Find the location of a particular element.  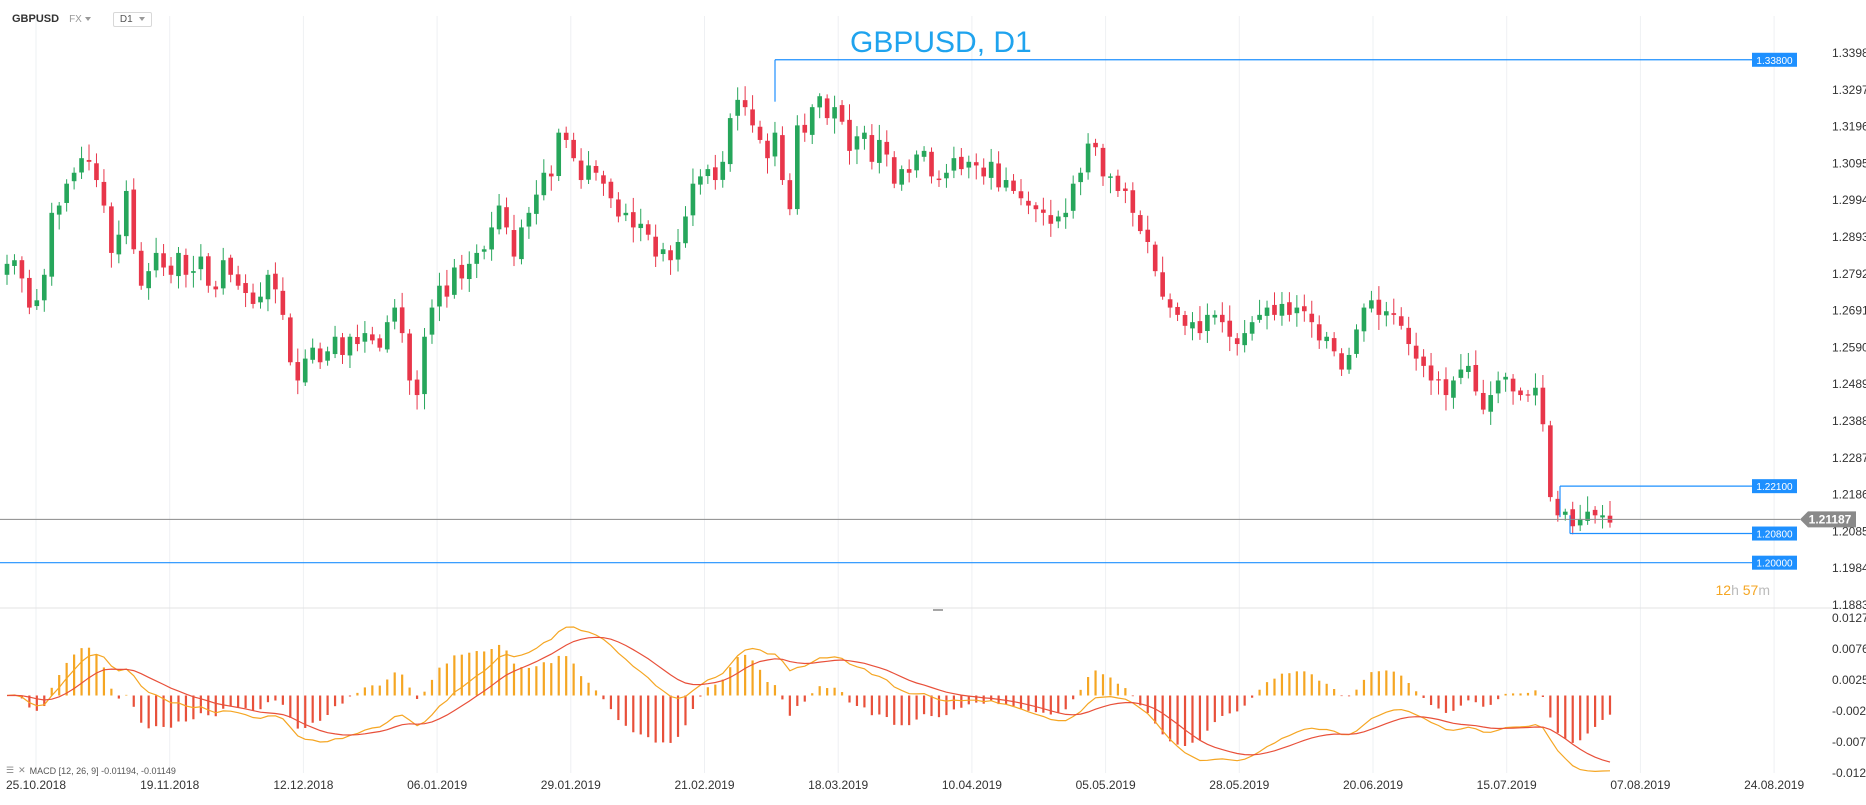

indicator-settings-icon: ☰ is located at coordinates (10, 770).